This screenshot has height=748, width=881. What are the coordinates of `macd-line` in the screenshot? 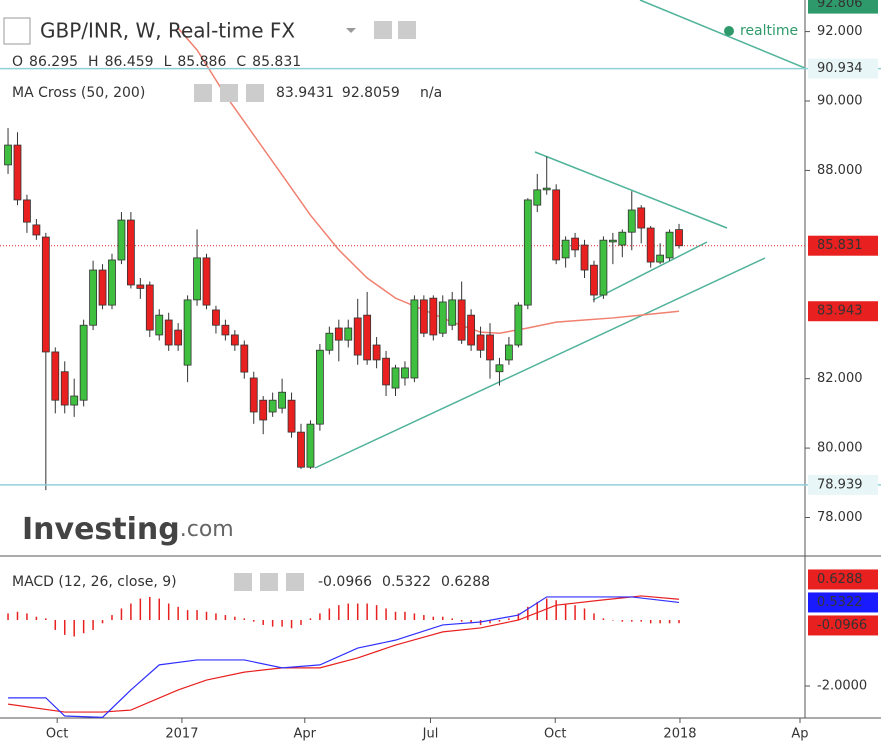 It's located at (344, 657).